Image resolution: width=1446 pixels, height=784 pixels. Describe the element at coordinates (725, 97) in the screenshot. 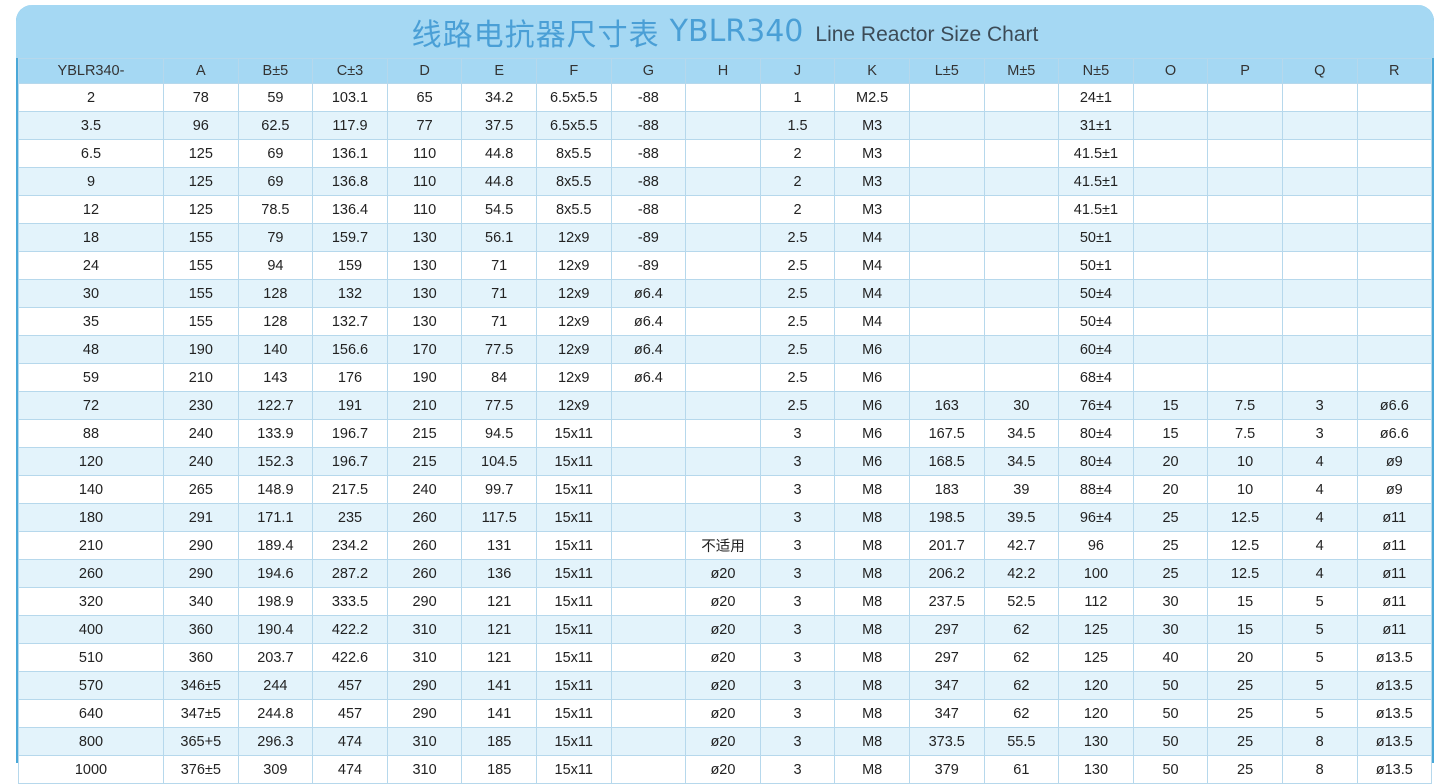

I see `table-row: 2 78 59 103.1 65 34.2 6.5x5.5 -88 1 M2.5 24±1` at that location.